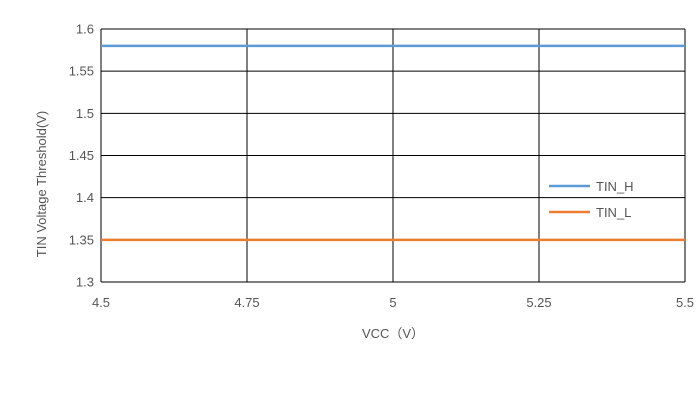  I want to click on x-tick-label: 4.75, so click(246, 302).